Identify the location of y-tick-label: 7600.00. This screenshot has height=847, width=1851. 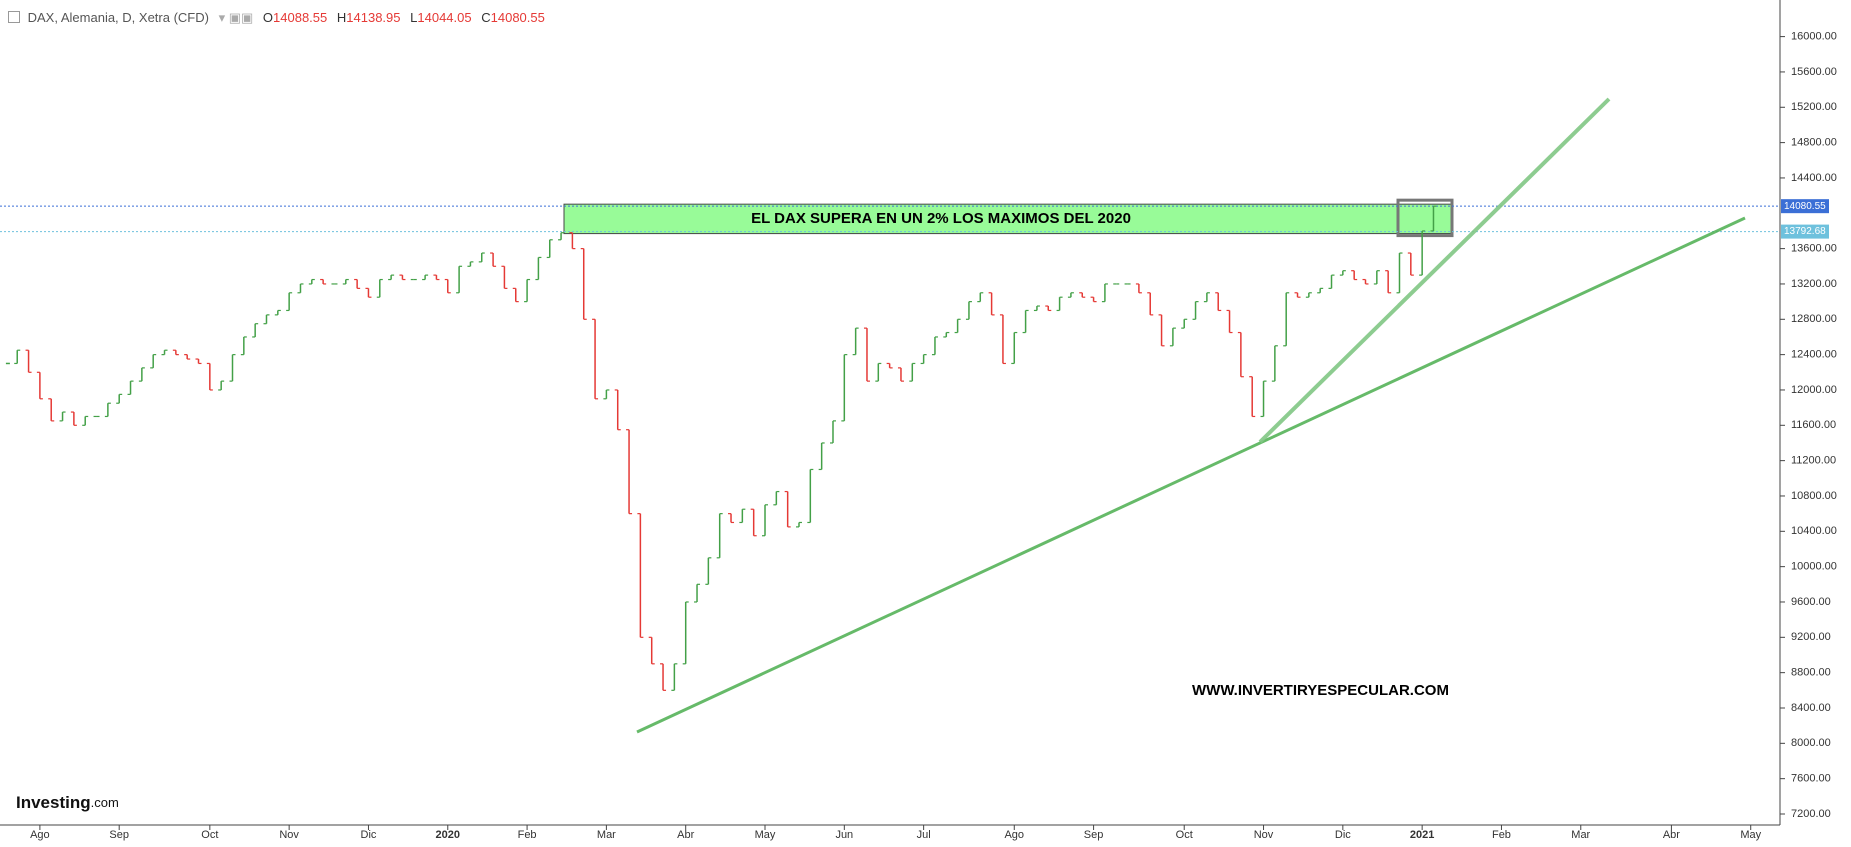
(1811, 779).